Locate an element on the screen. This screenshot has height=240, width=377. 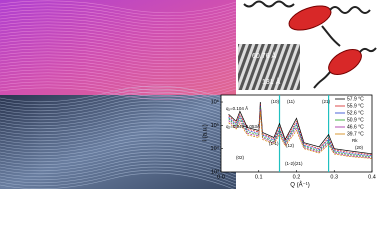
x-tick-label: 0.3 is located at coordinates (334, 177).